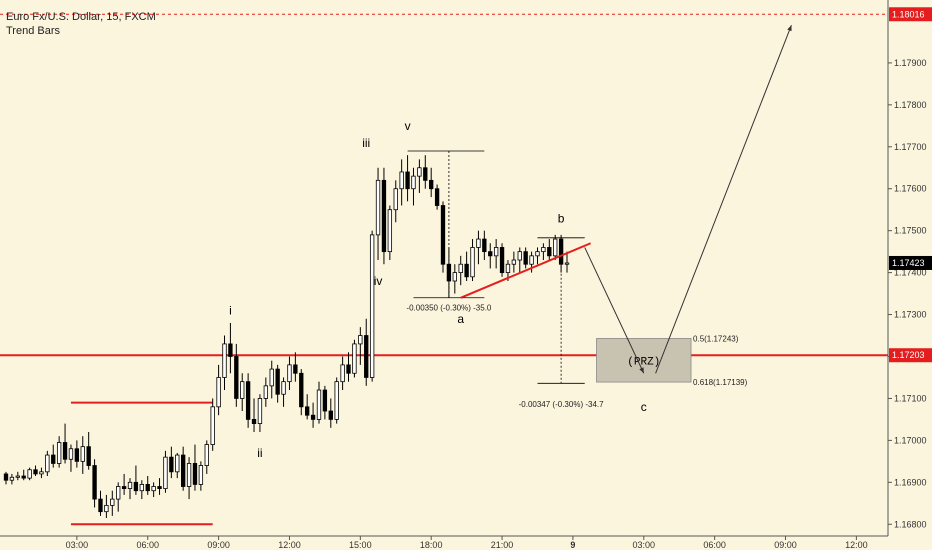 The image size is (932, 550). What do you see at coordinates (502, 545) in the screenshot?
I see `x-tick-label: 21:00` at bounding box center [502, 545].